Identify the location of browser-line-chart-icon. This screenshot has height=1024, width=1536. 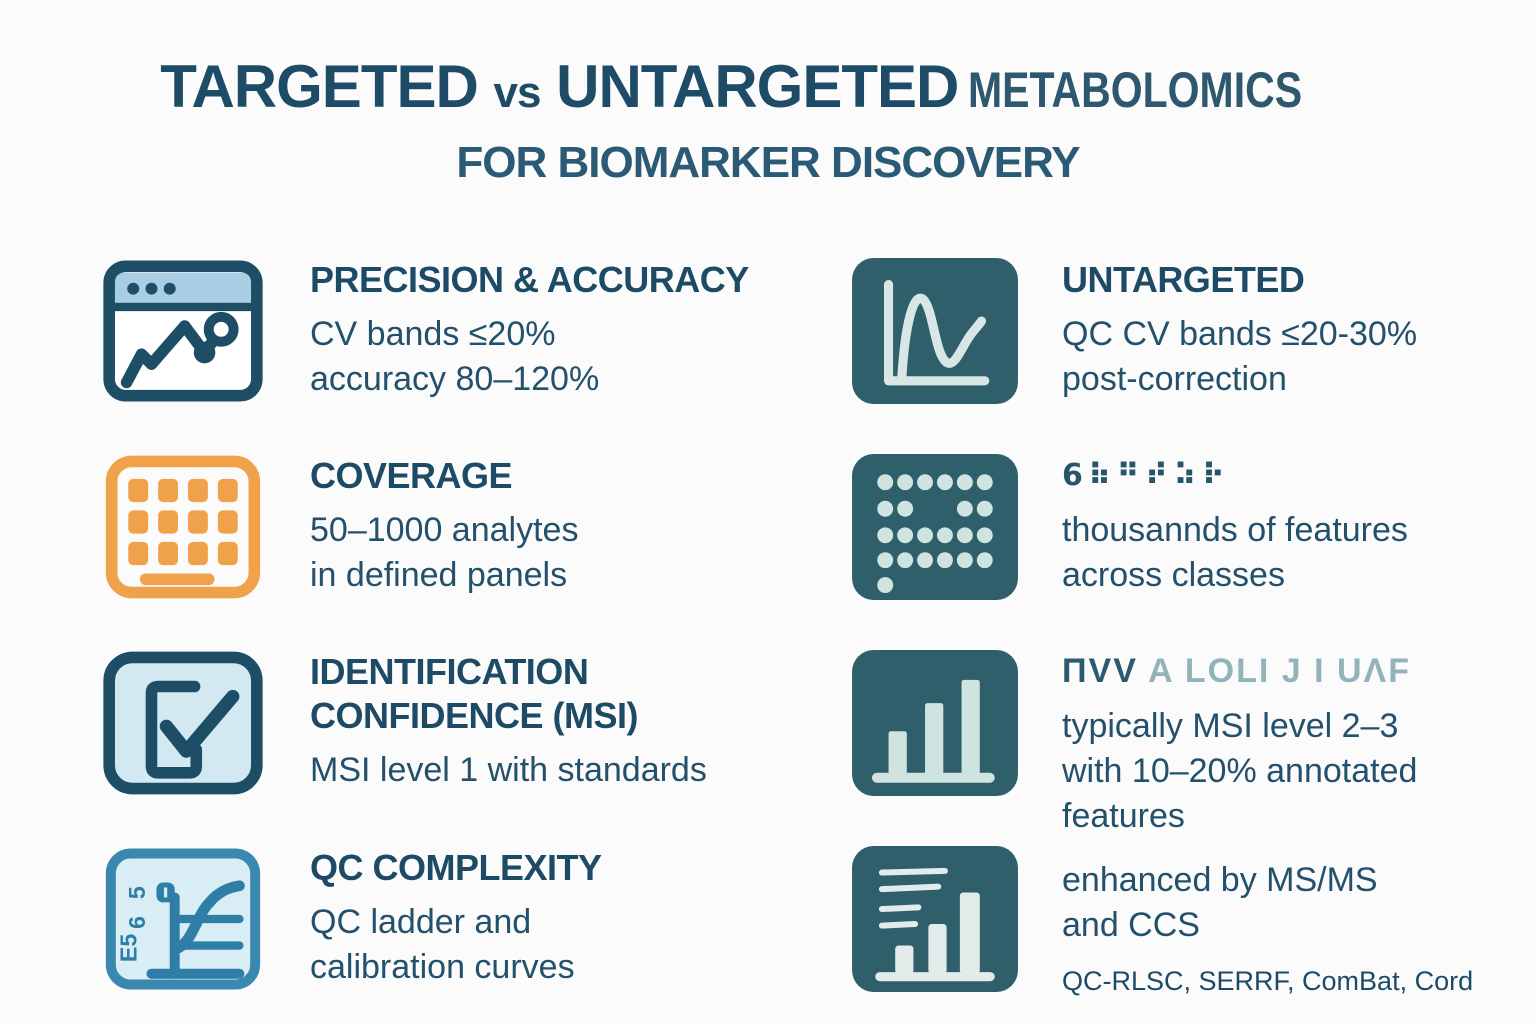
(183, 331).